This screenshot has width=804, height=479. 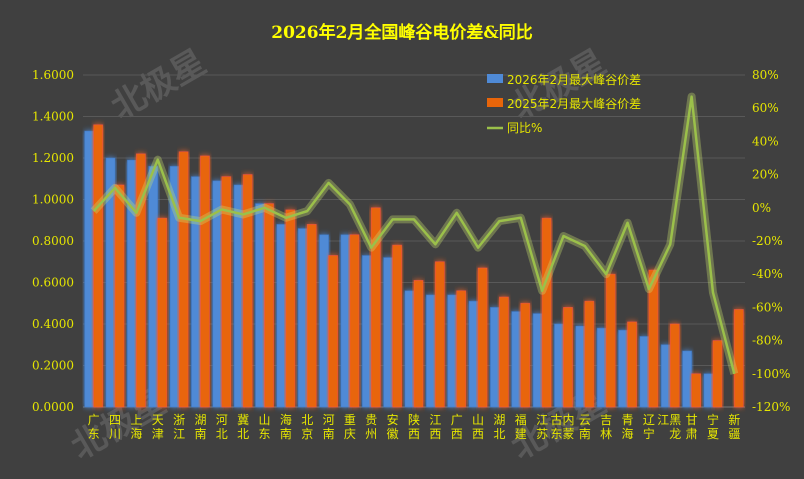 What do you see at coordinates (307, 427) in the screenshot?
I see `category-label: 北京` at bounding box center [307, 427].